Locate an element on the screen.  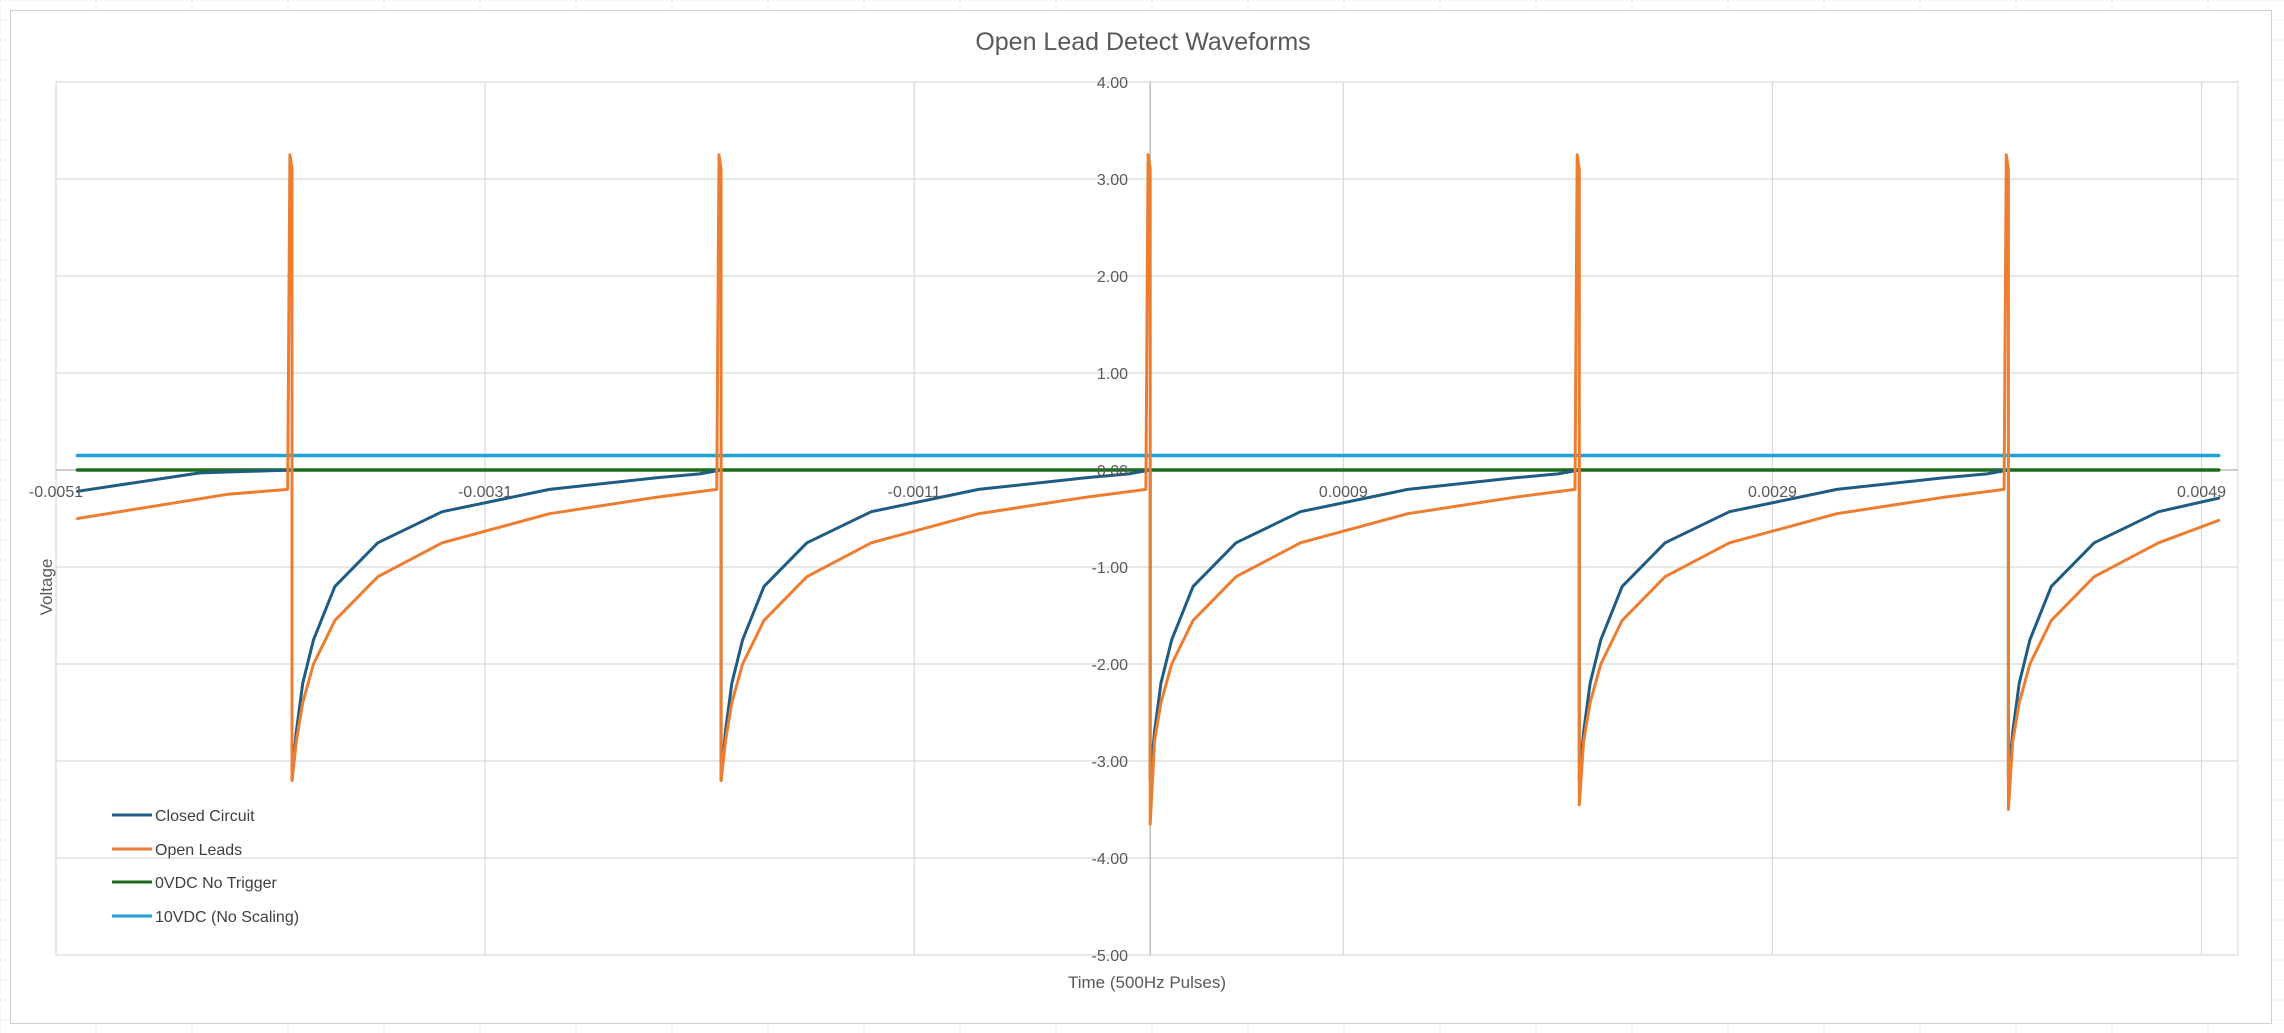
x-tick-label: 0.0009 is located at coordinates (1343, 492).